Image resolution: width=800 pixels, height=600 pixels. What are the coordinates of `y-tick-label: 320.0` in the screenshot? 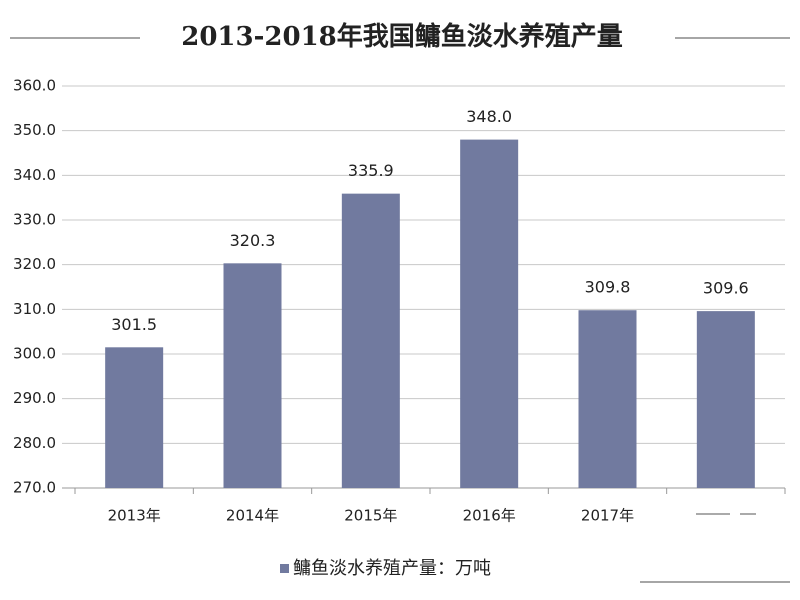 It's located at (34, 264).